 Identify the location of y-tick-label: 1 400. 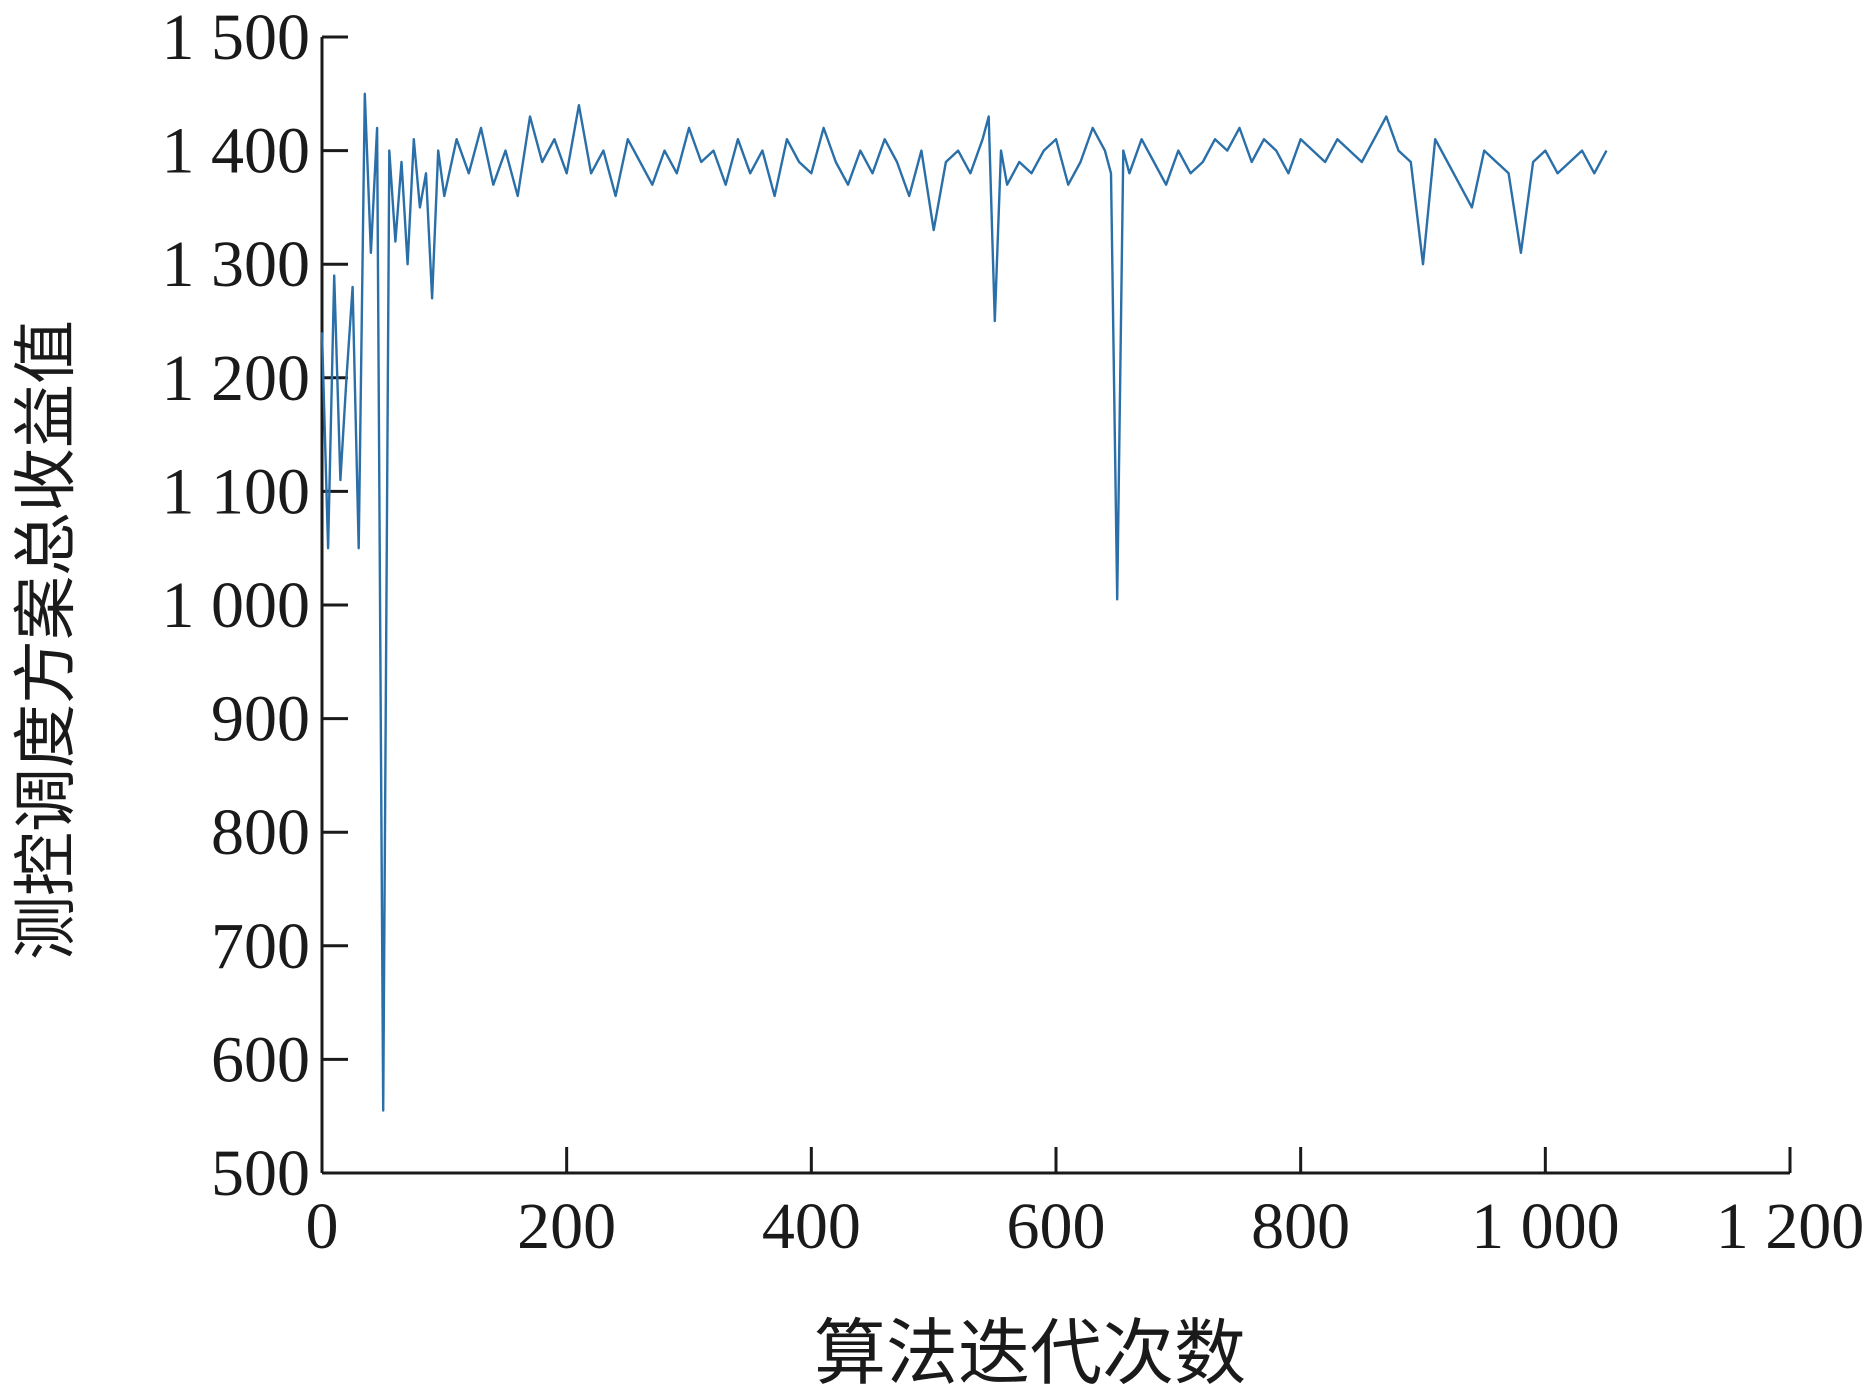
(236, 151).